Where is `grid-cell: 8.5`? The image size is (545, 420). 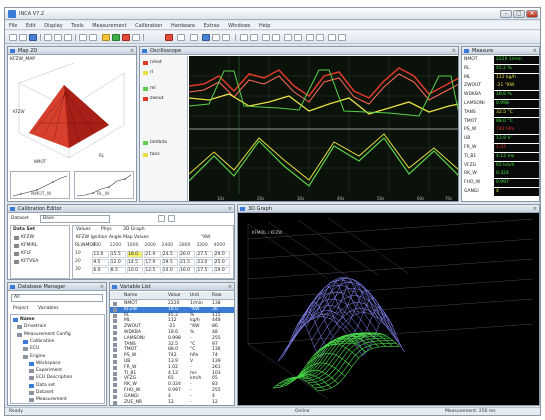
grid-cell: 8.5 is located at coordinates (117, 270).